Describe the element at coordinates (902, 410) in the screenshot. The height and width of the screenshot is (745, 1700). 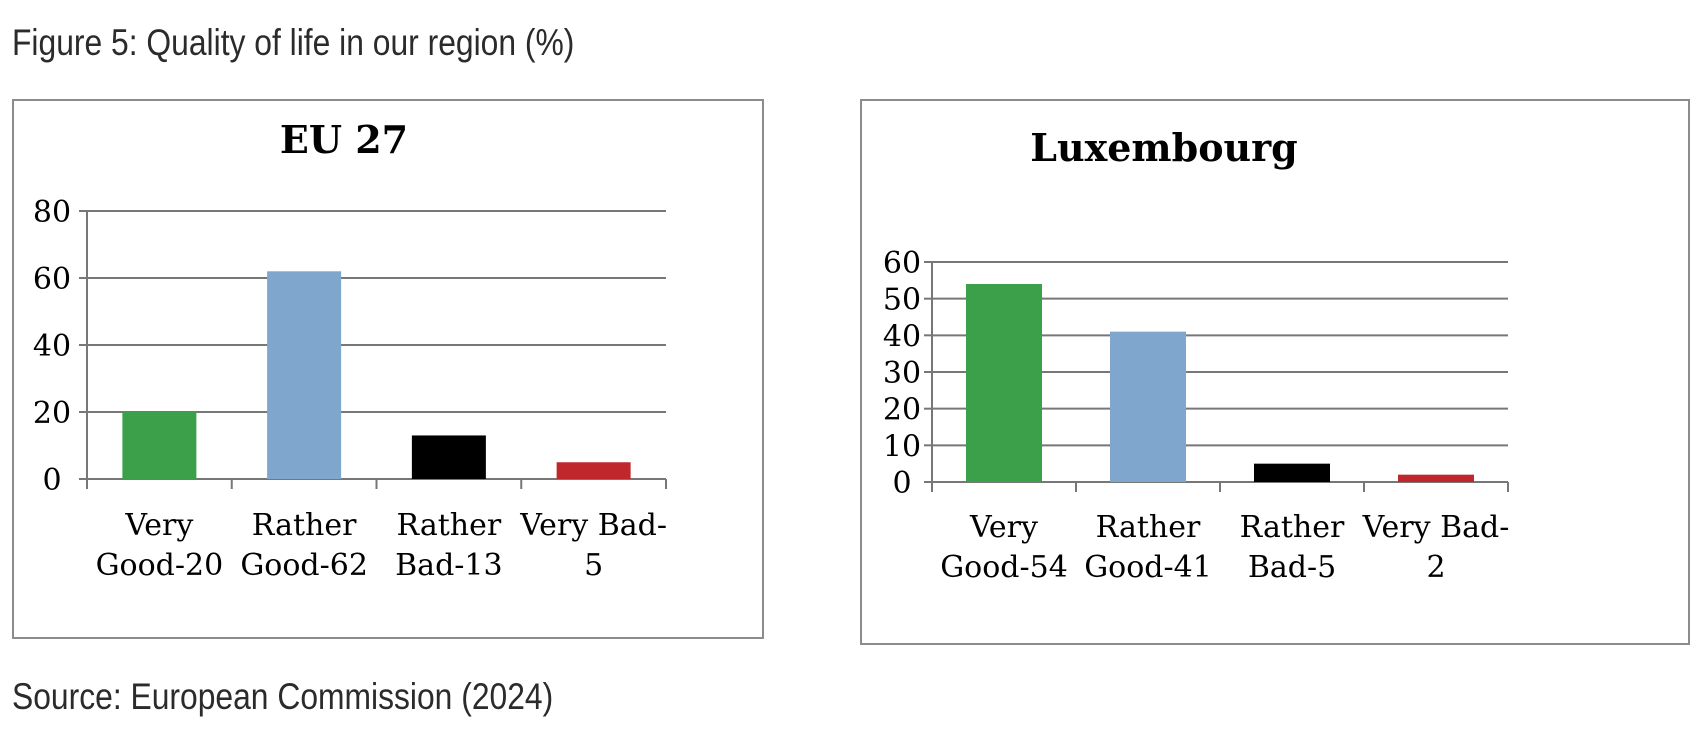
I see `luxembourg-ytick-label-20: 20` at that location.